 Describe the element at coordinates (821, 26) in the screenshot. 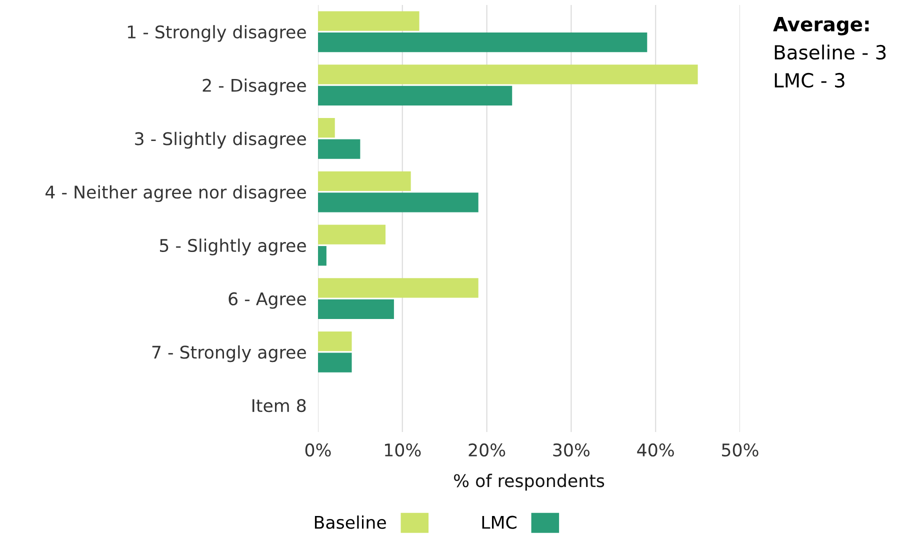

I see `text: Average:` at that location.